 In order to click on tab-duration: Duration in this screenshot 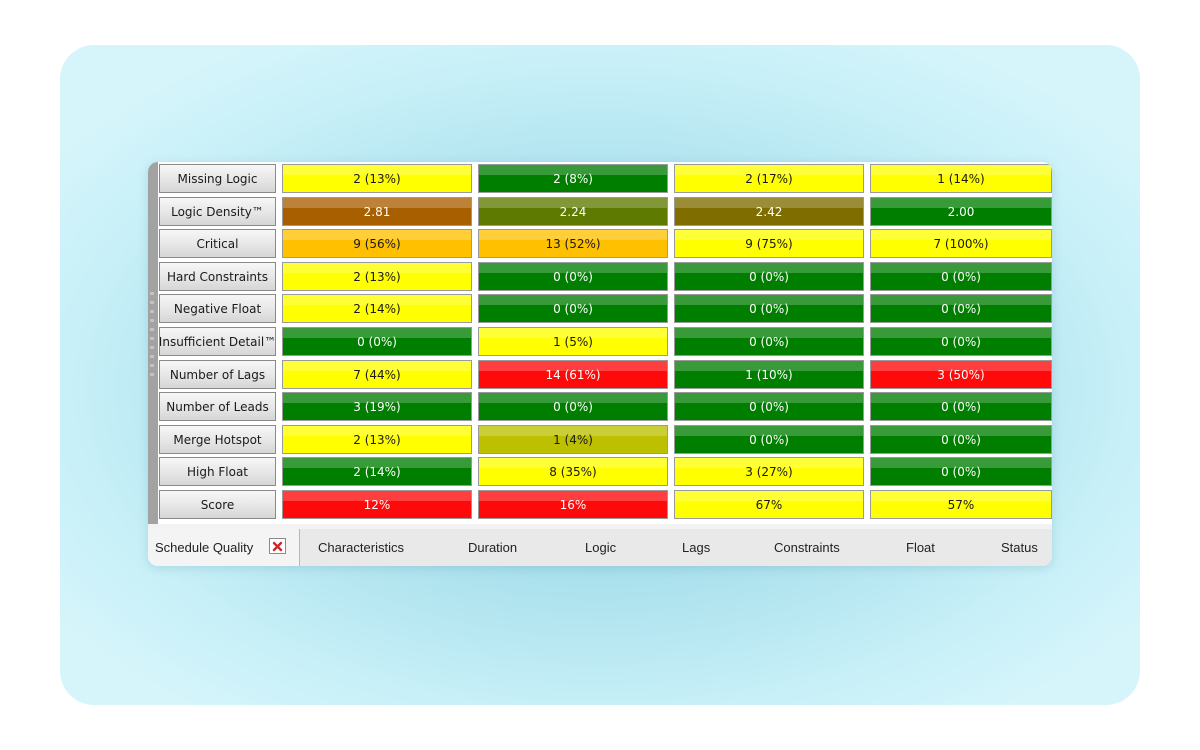, I will do `click(493, 547)`.